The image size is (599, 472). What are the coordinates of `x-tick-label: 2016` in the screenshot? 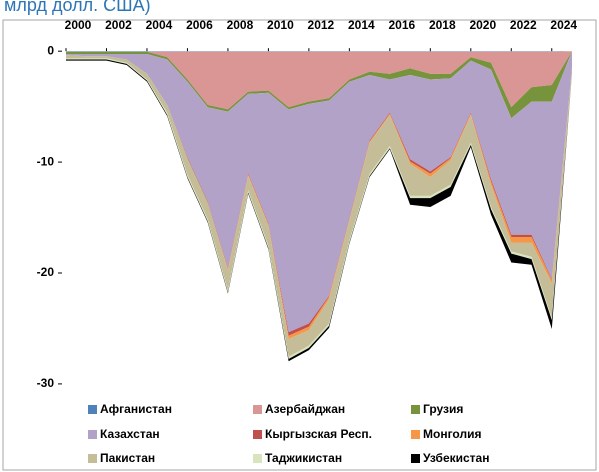 It's located at (401, 25).